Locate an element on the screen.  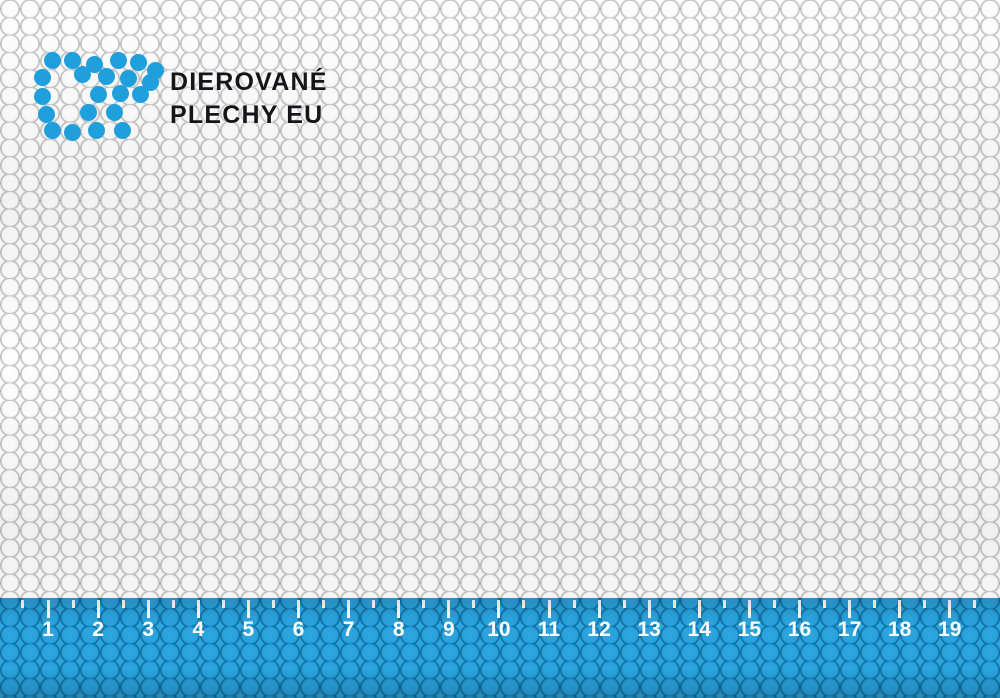
ruler-tick-label: 14 is located at coordinates (699, 629).